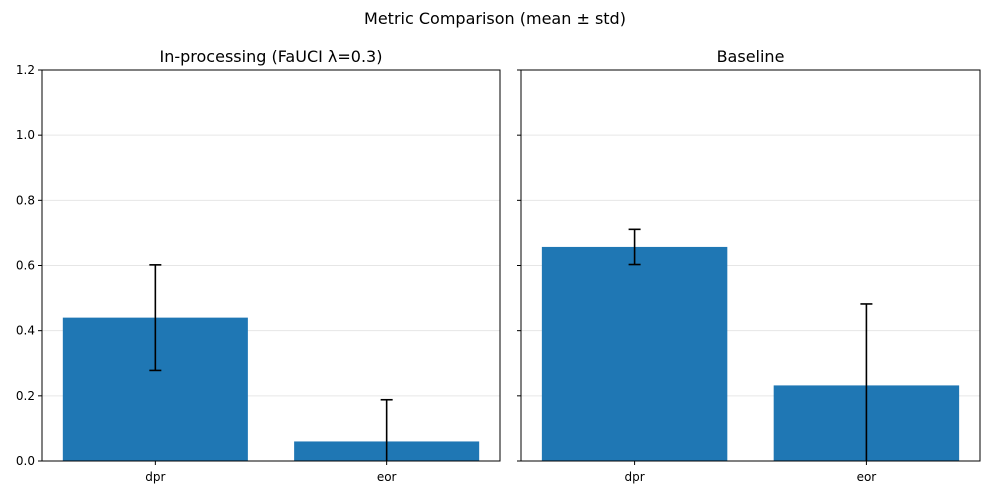 Image resolution: width=990 pixels, height=495 pixels. What do you see at coordinates (25, 200) in the screenshot?
I see `y-tick-label: 0.8` at bounding box center [25, 200].